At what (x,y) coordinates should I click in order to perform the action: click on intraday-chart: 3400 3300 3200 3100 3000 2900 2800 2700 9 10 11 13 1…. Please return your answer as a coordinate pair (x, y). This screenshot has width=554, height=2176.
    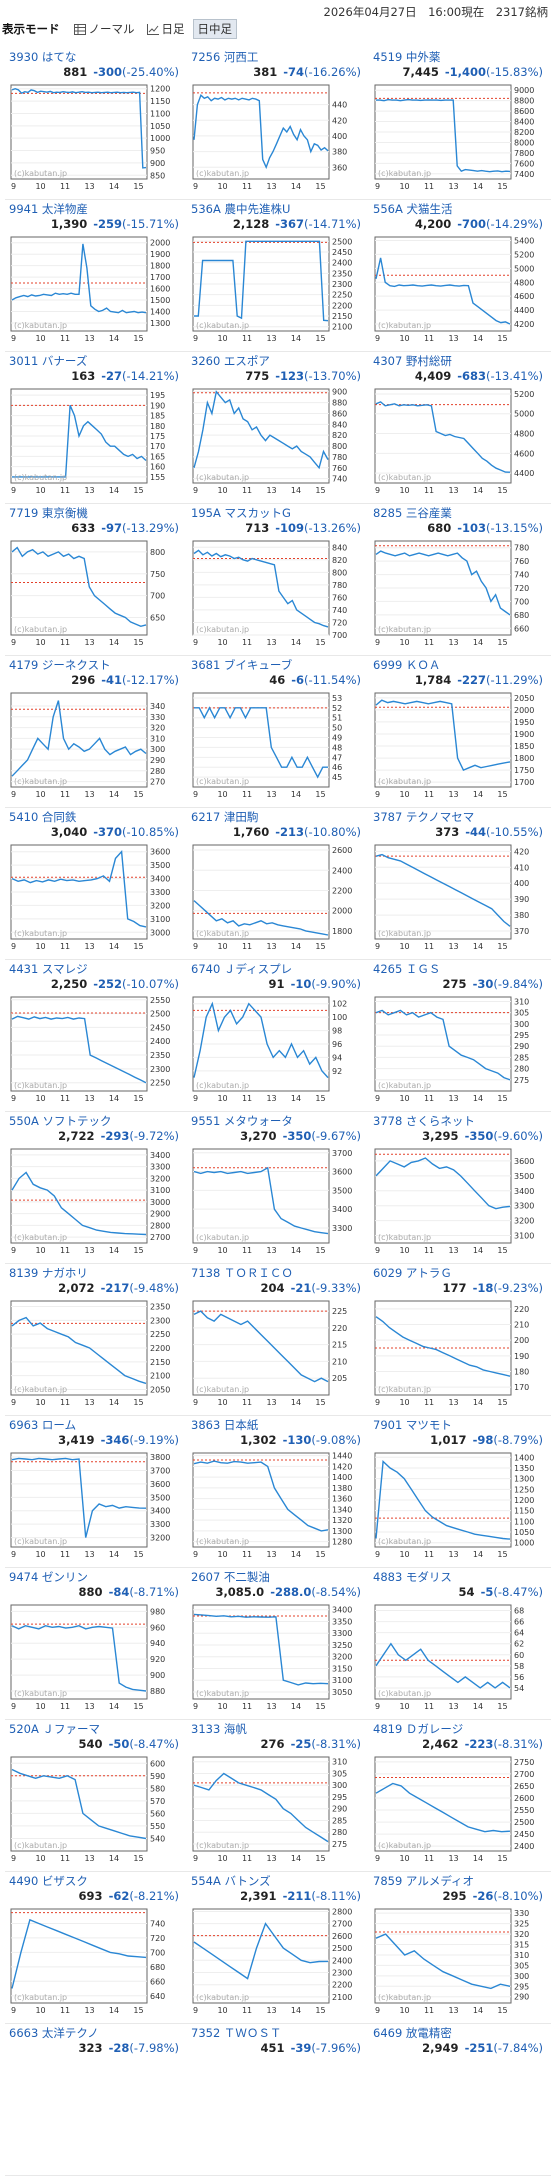
    Looking at the image, I should click on (96, 1202).